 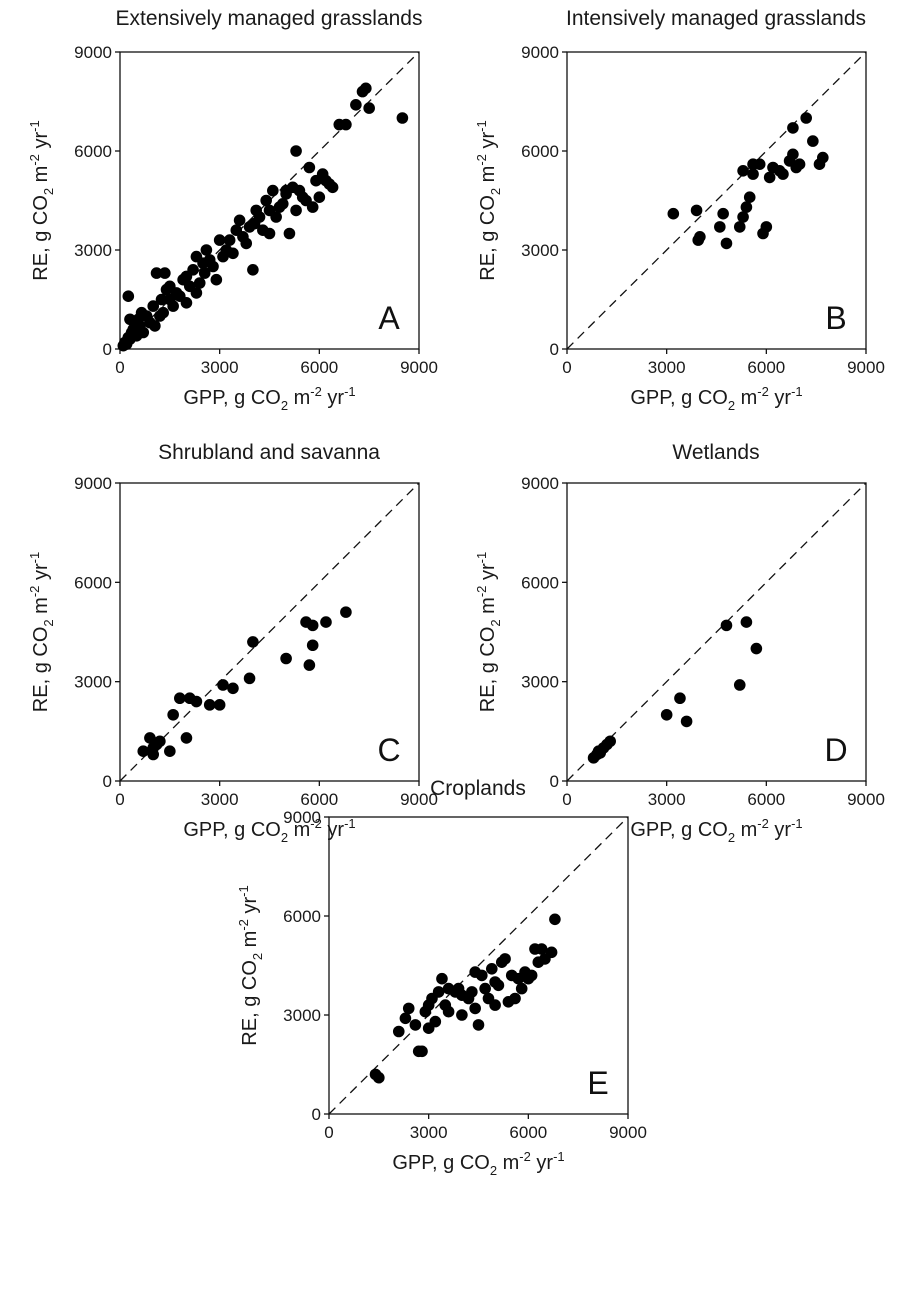 I want to click on chart-title: Croplands, so click(x=478, y=788).